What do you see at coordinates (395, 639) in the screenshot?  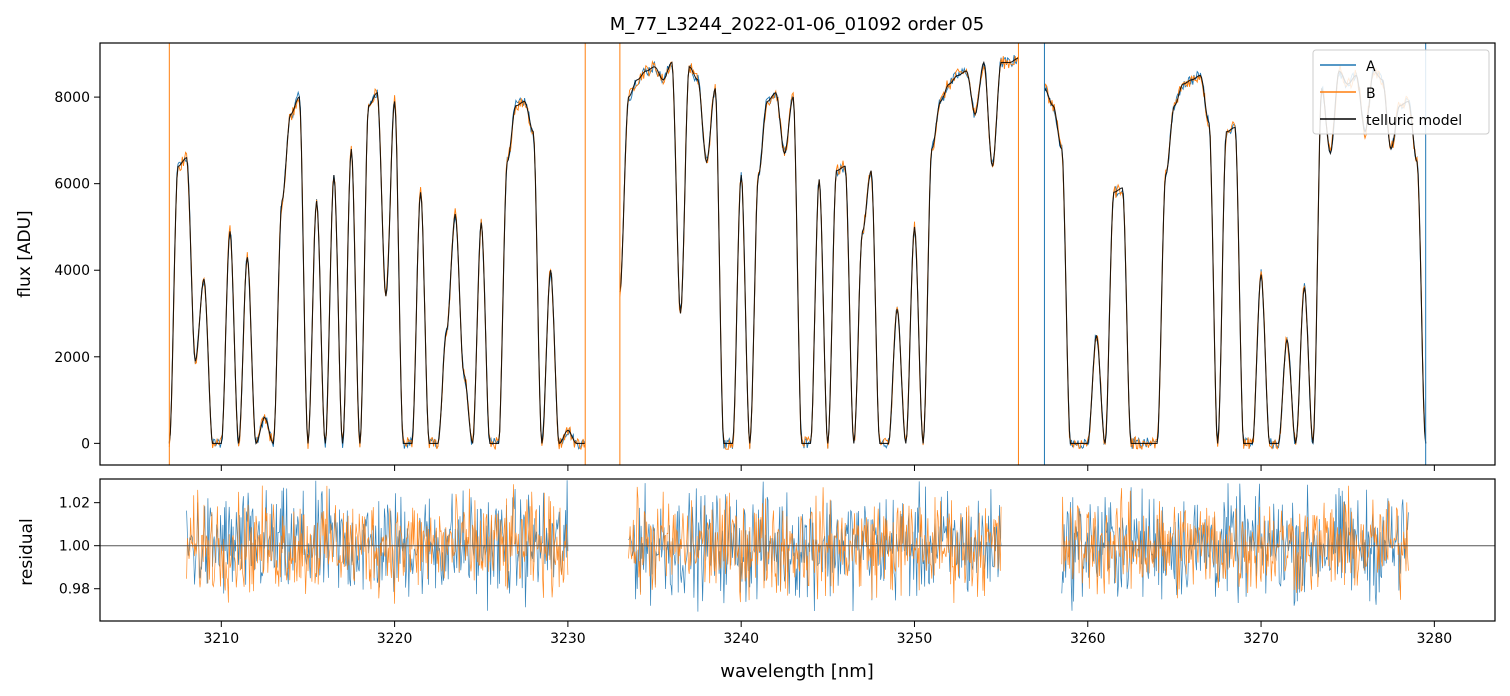 I see `residual-x-tick-label: 3220` at bounding box center [395, 639].